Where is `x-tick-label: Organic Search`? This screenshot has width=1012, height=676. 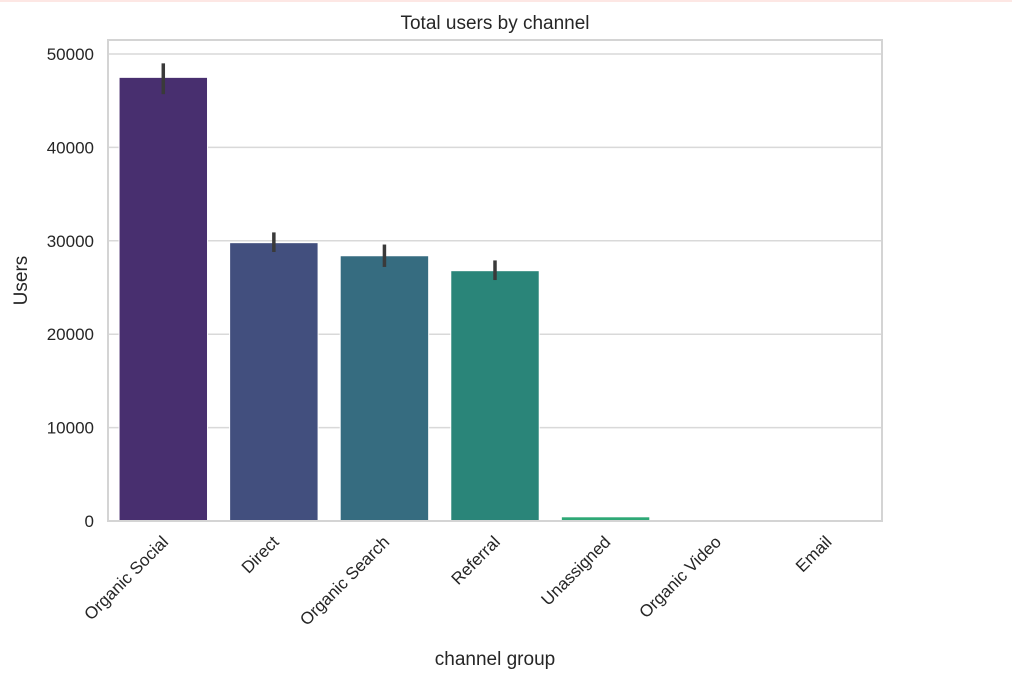 x-tick-label: Organic Search is located at coordinates (344, 580).